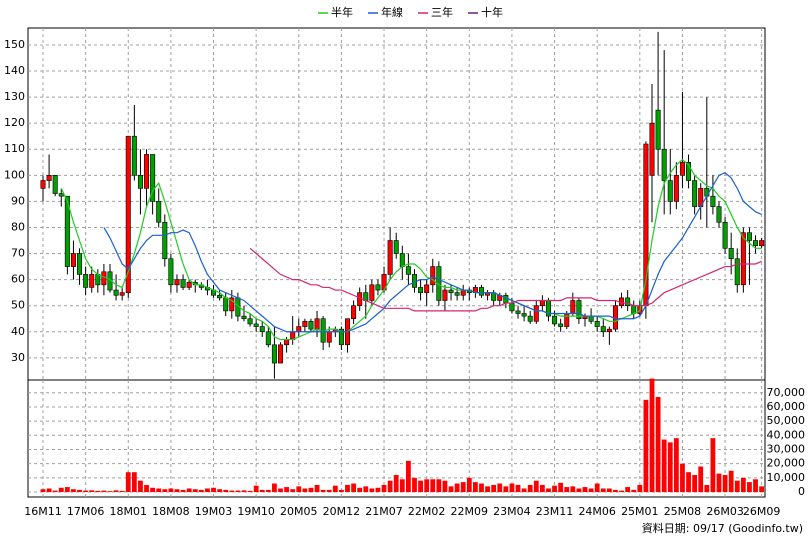  Describe the element at coordinates (14, 174) in the screenshot. I see `y-tick-label: 100` at that location.